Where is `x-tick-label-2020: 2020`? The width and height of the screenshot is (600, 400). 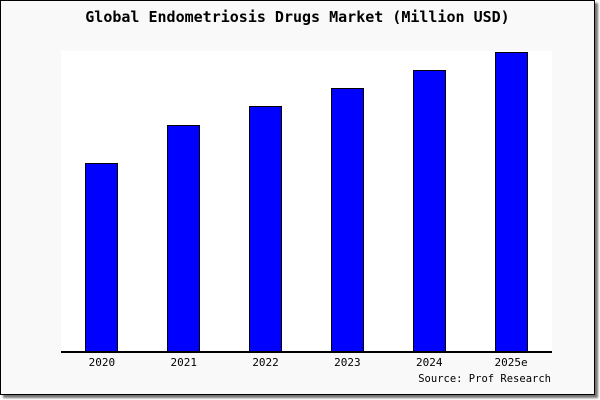 x-tick-label-2020: 2020 is located at coordinates (102, 362).